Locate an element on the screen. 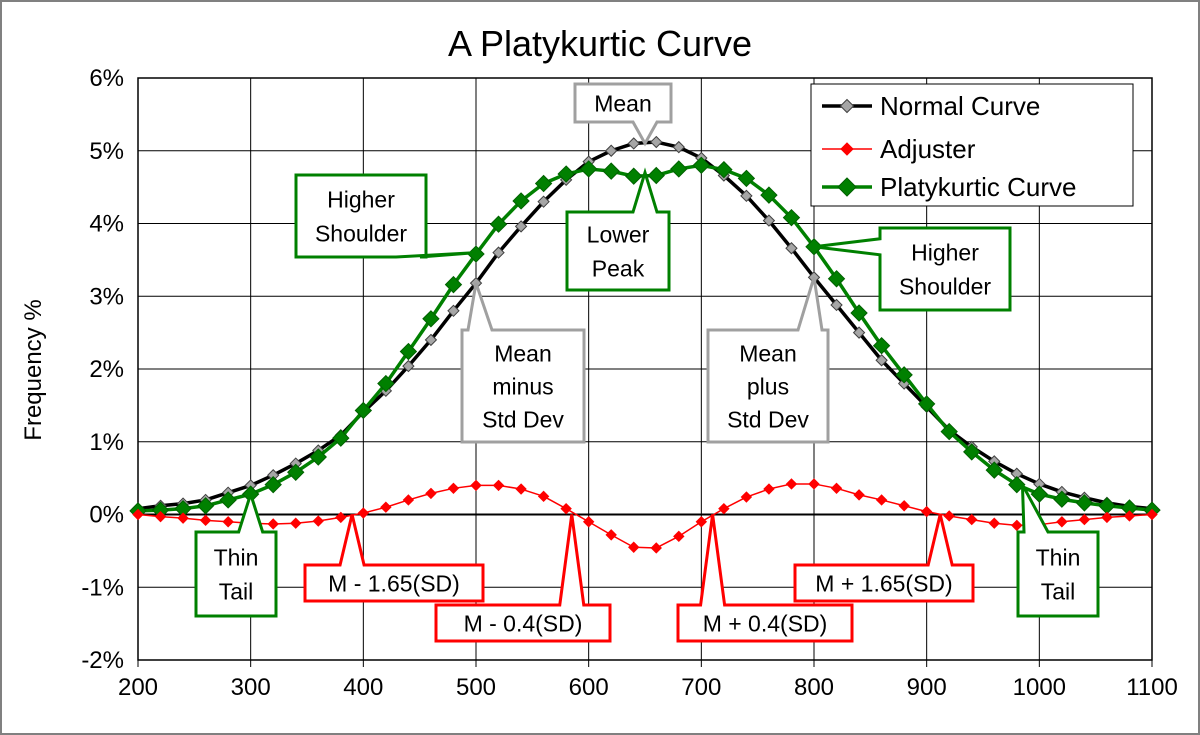 Image resolution: width=1200 pixels, height=735 pixels. callout-text: Shoulder is located at coordinates (945, 286).